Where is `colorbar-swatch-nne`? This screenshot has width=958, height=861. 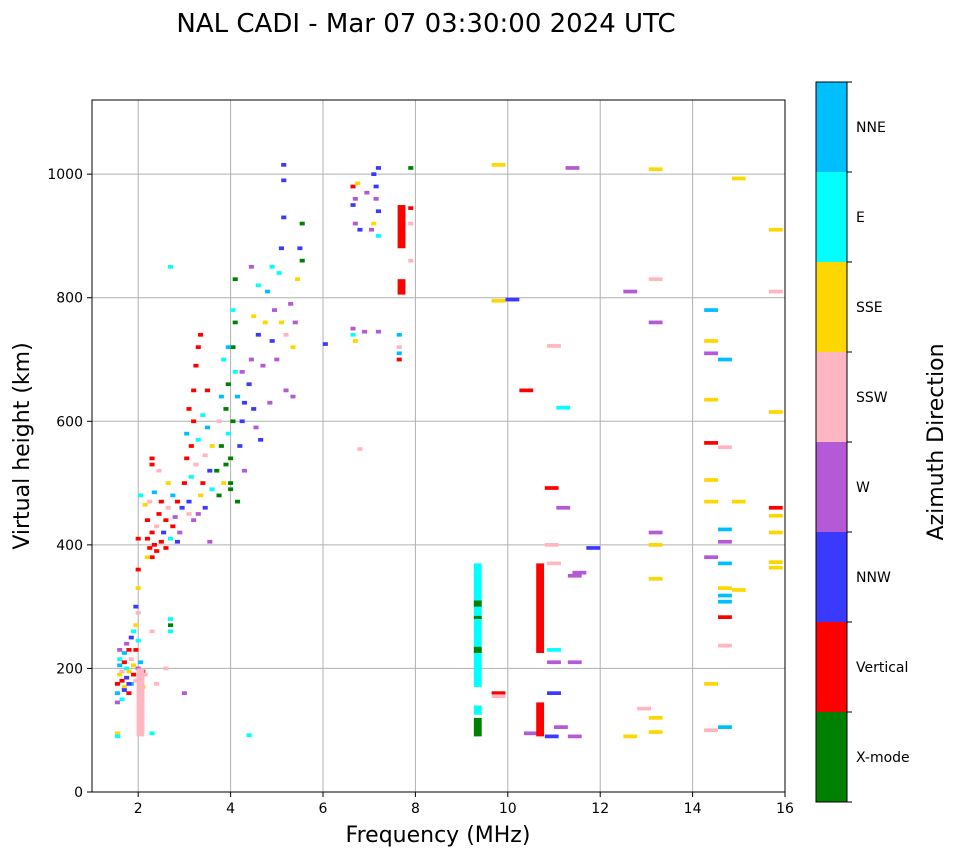
colorbar-swatch-nne is located at coordinates (831, 127).